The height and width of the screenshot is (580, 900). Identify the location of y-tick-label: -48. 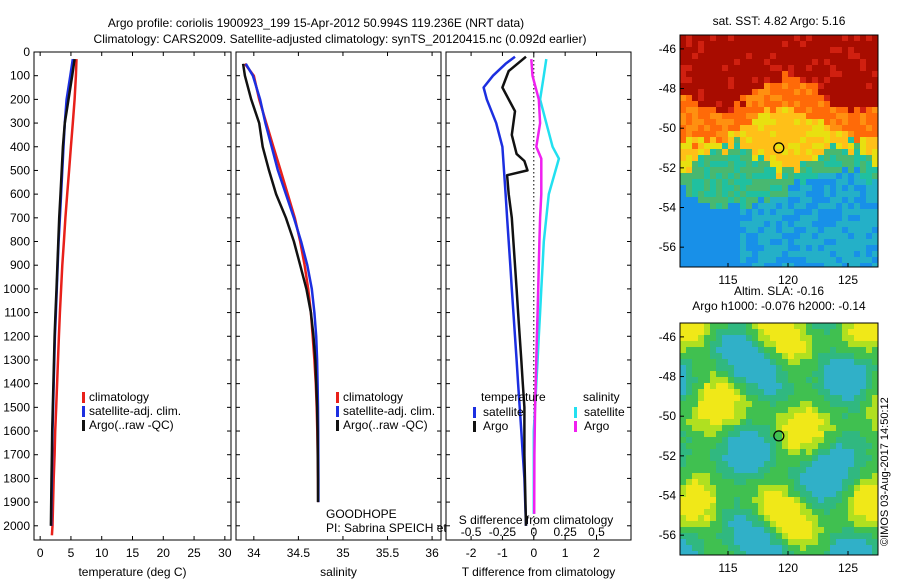
(668, 89).